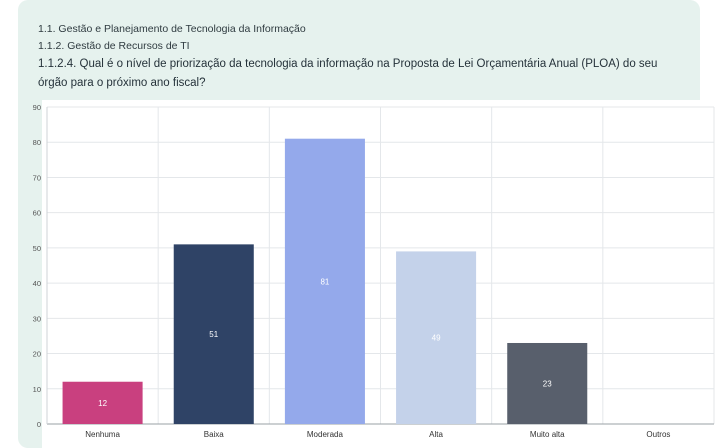 This screenshot has width=720, height=448. Describe the element at coordinates (37, 354) in the screenshot. I see `y-tick-label: 20` at that location.